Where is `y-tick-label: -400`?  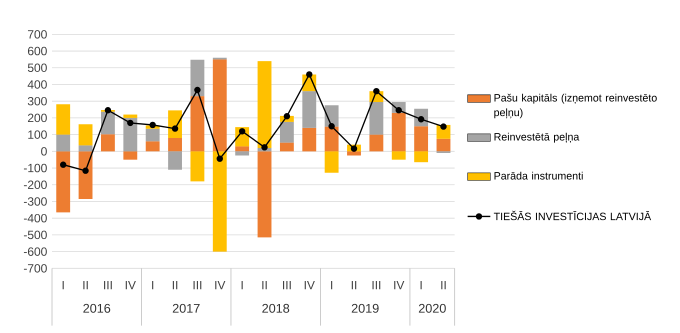
y-tick-label: -400 is located at coordinates (35, 218).